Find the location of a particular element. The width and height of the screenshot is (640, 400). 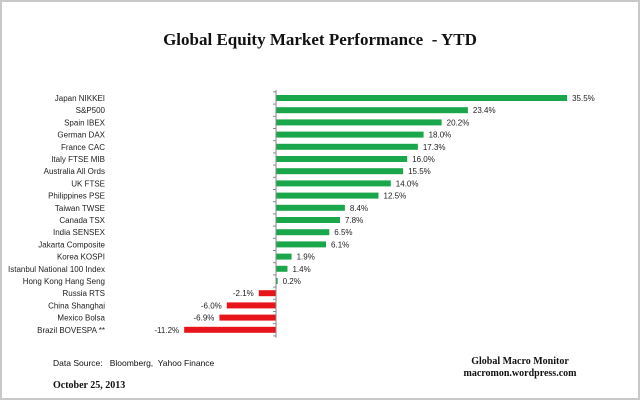

category-label: Brazil BOVESPA ** is located at coordinates (71, 330).